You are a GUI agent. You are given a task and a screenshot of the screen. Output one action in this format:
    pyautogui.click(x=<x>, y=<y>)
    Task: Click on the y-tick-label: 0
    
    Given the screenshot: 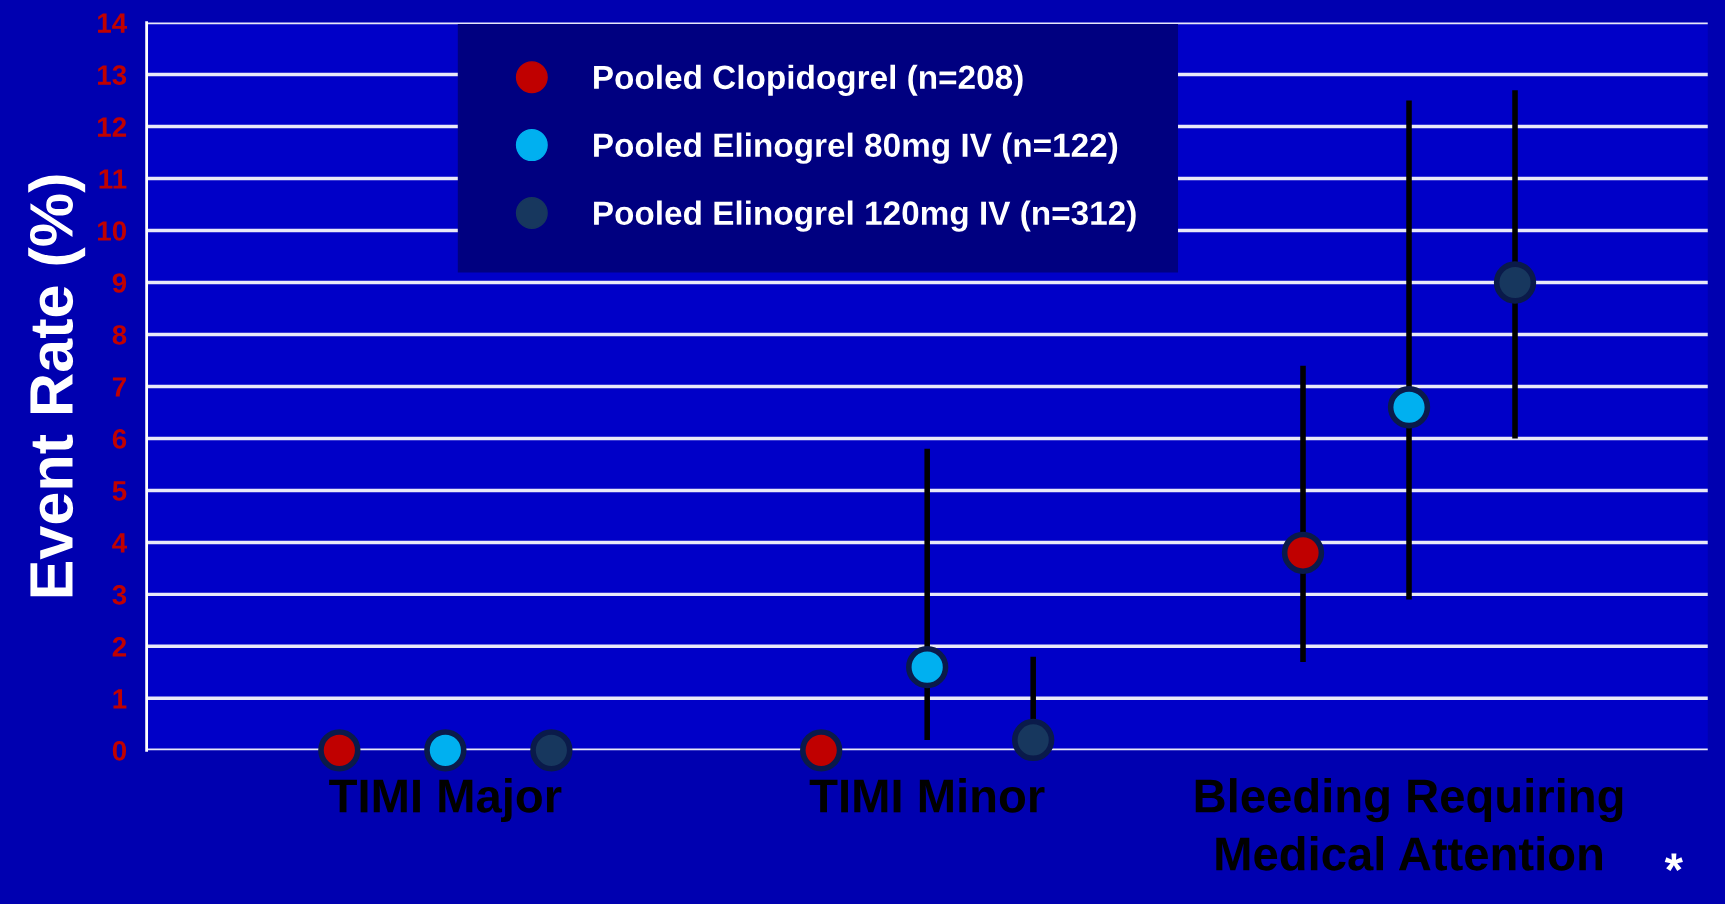 What is the action you would take?
    pyautogui.click(x=119, y=750)
    